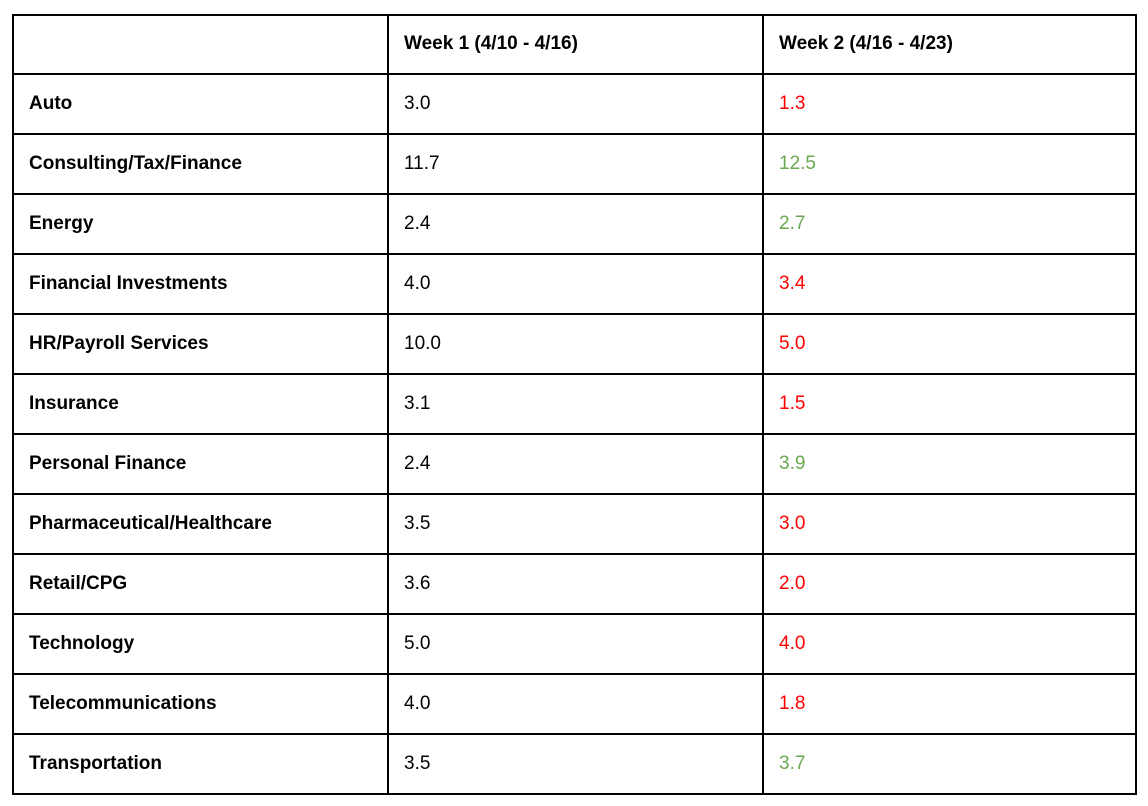 The height and width of the screenshot is (806, 1148). I want to click on table-row: Personal Finance 2.4 3.9, so click(574, 464).